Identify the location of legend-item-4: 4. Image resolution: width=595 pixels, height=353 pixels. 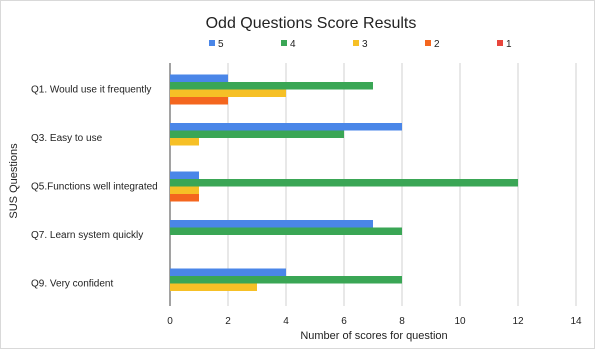
(288, 44).